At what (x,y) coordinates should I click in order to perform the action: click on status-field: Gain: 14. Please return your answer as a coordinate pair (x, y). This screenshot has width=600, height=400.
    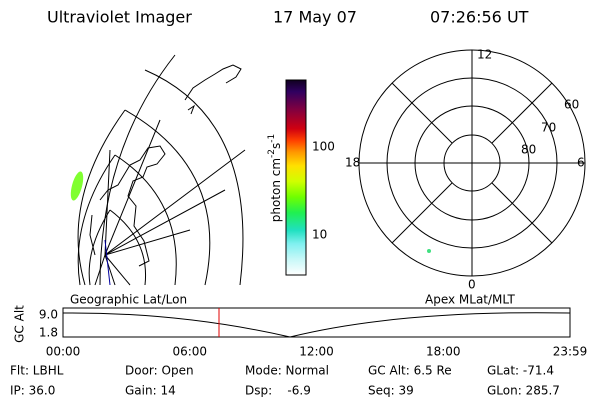
    Looking at the image, I should click on (150, 391).